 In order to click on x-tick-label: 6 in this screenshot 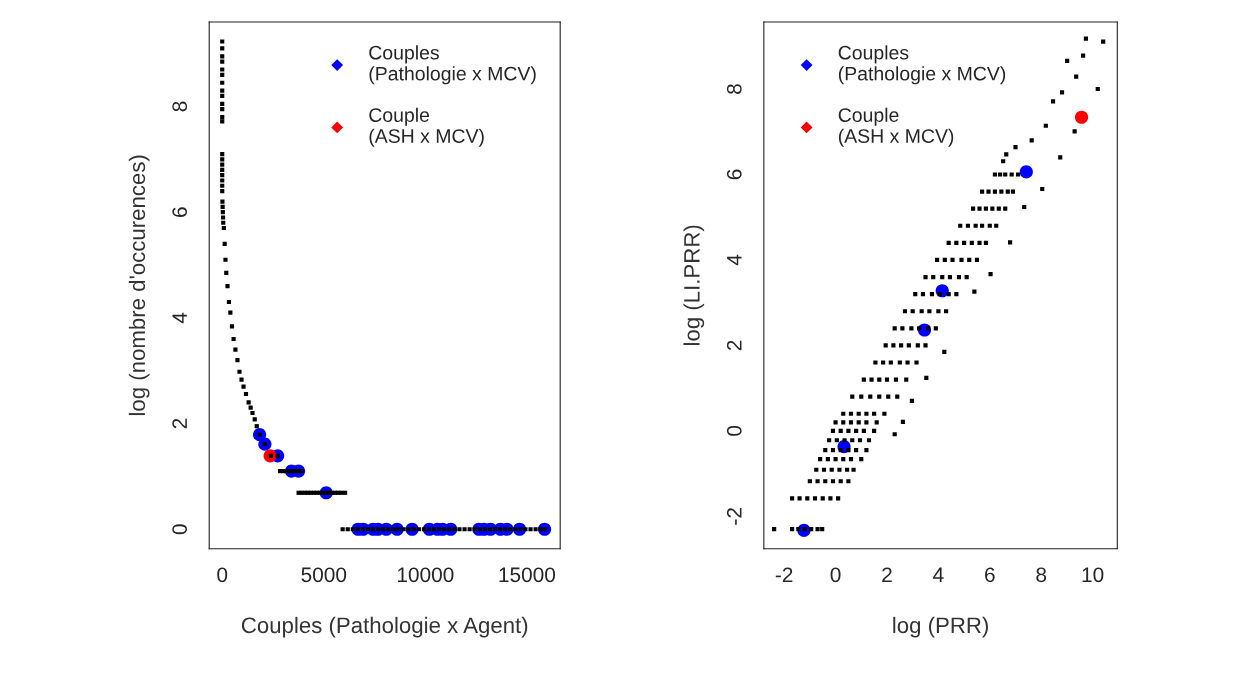, I will do `click(990, 575)`.